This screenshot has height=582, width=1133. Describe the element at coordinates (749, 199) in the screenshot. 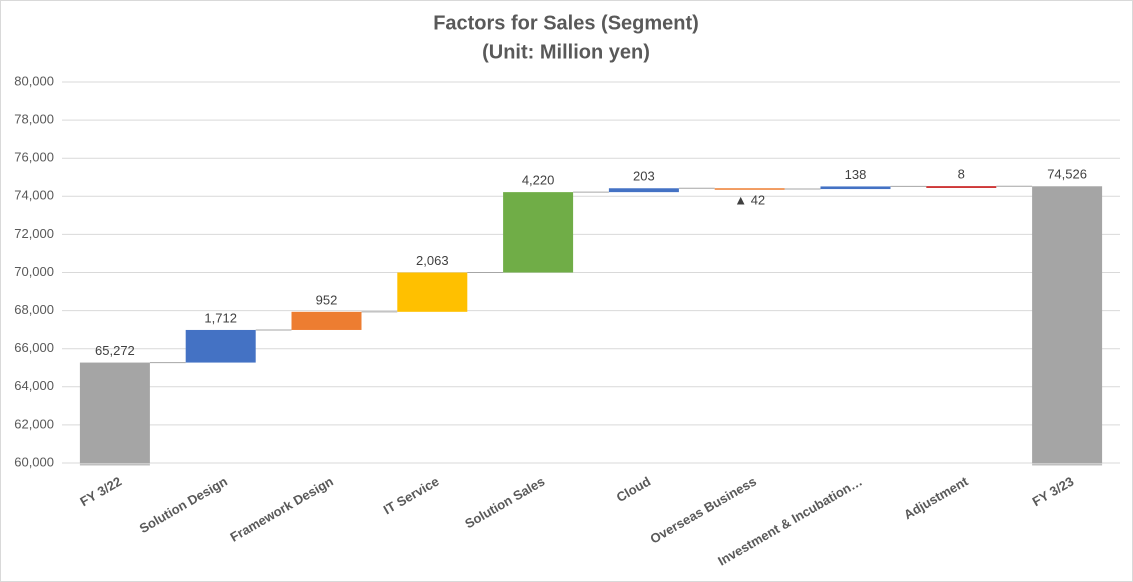

I see `value-label: ▲ 42` at that location.